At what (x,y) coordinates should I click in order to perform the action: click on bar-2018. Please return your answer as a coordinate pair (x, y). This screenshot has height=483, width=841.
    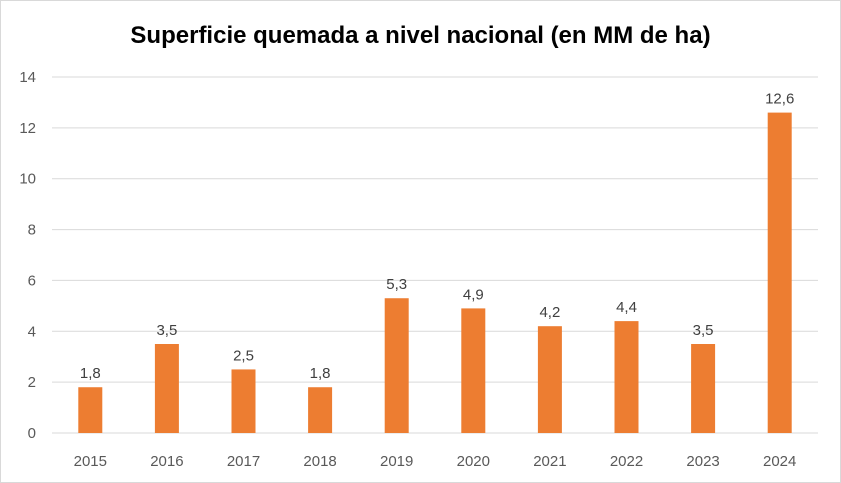
    Looking at the image, I should click on (320, 410).